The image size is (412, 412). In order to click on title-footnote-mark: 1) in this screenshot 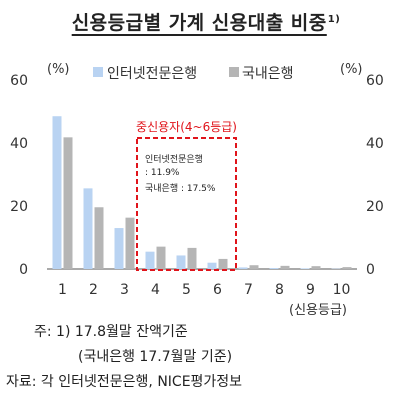, I will do `click(334, 19)`.